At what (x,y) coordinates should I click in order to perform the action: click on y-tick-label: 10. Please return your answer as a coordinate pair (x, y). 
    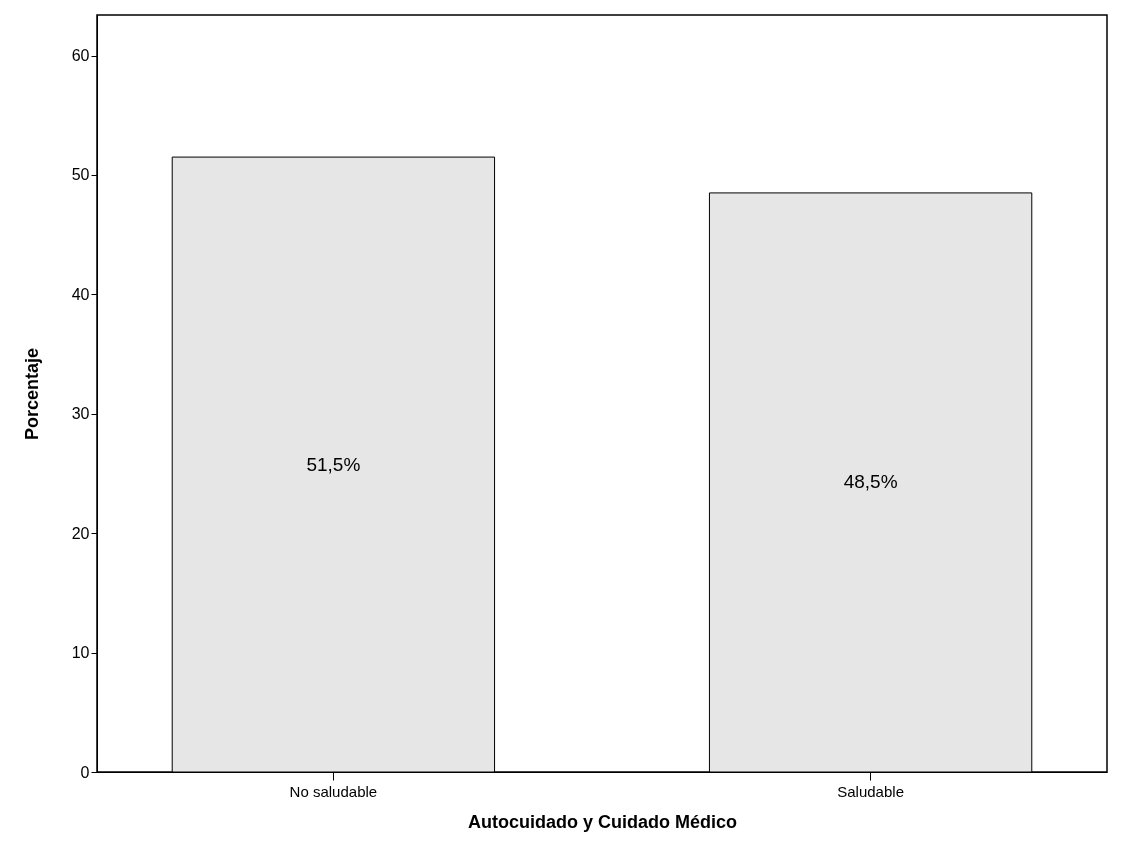
    Looking at the image, I should click on (80, 653).